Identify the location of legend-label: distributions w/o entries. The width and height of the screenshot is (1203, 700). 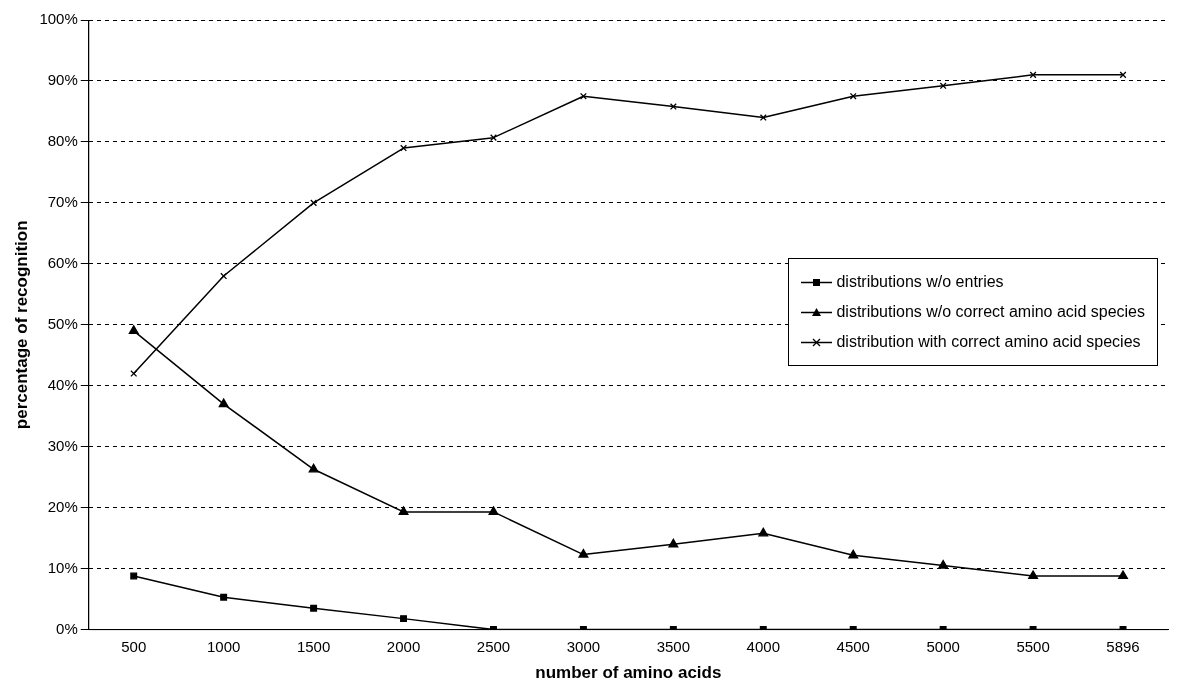
(920, 282).